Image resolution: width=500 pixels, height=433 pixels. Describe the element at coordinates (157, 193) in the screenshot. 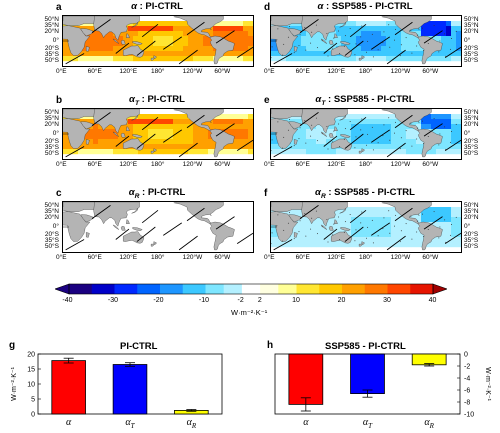

I see `map-title-c: αR : PI-CTRL` at that location.